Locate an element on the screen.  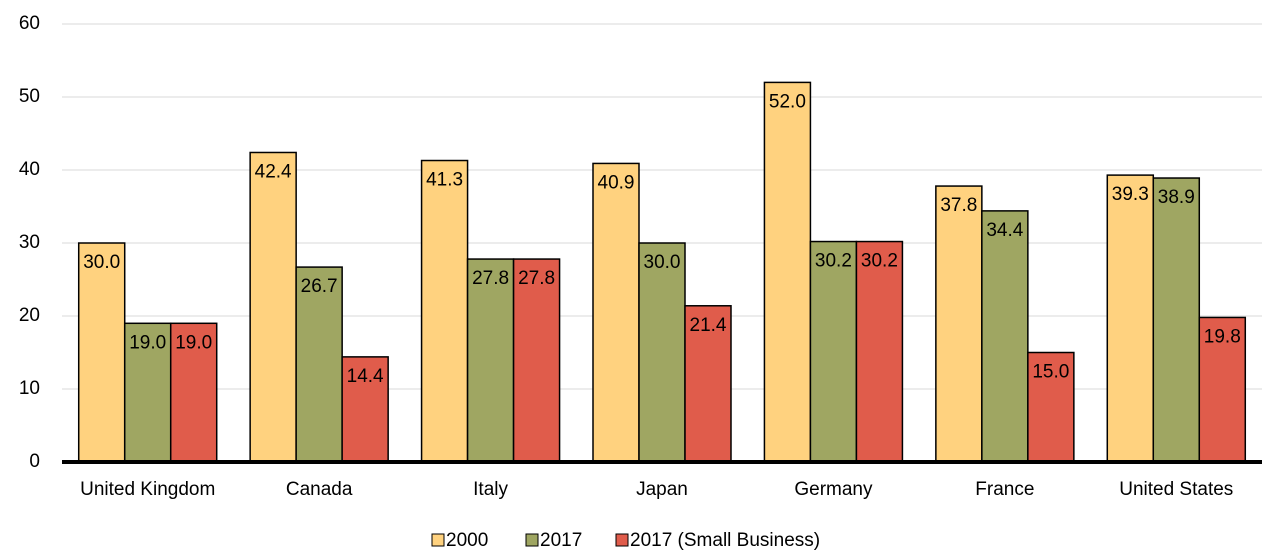
data-label: 34.4 is located at coordinates (1004, 230).